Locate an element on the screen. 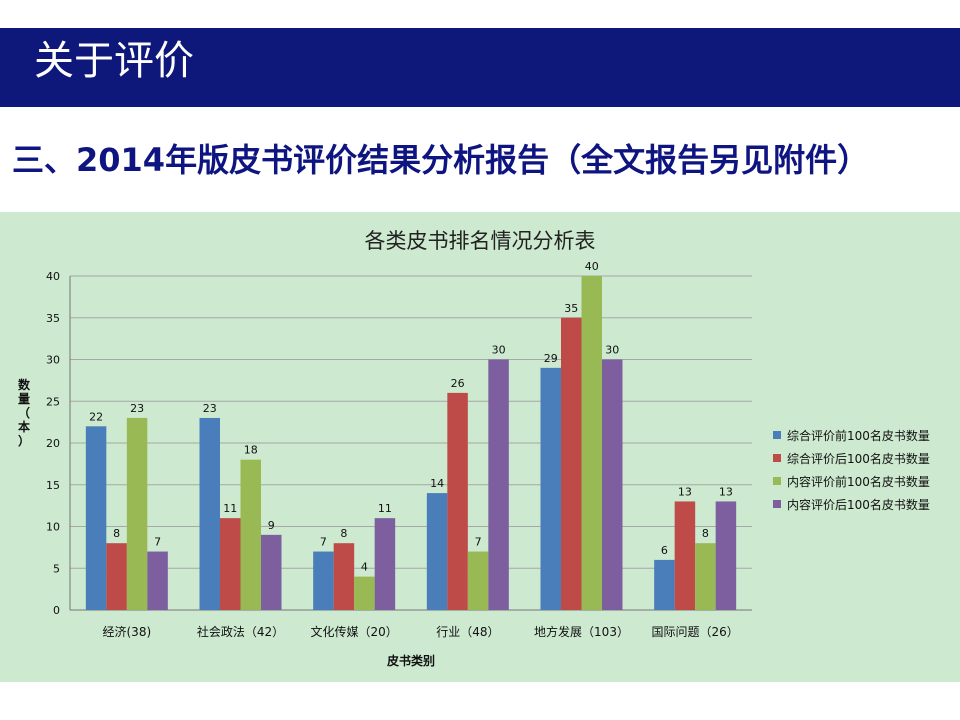 Image resolution: width=960 pixels, height=720 pixels. x-category-label: 经济(38) is located at coordinates (127, 631).